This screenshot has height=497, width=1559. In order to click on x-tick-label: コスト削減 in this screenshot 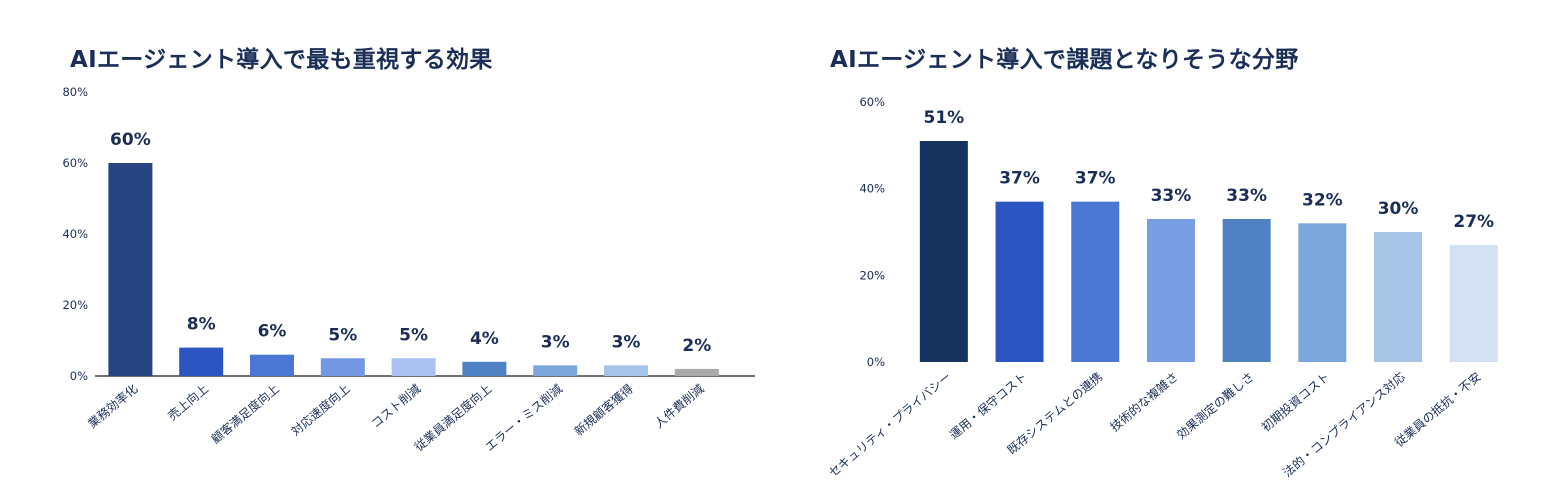, I will do `click(396, 406)`.